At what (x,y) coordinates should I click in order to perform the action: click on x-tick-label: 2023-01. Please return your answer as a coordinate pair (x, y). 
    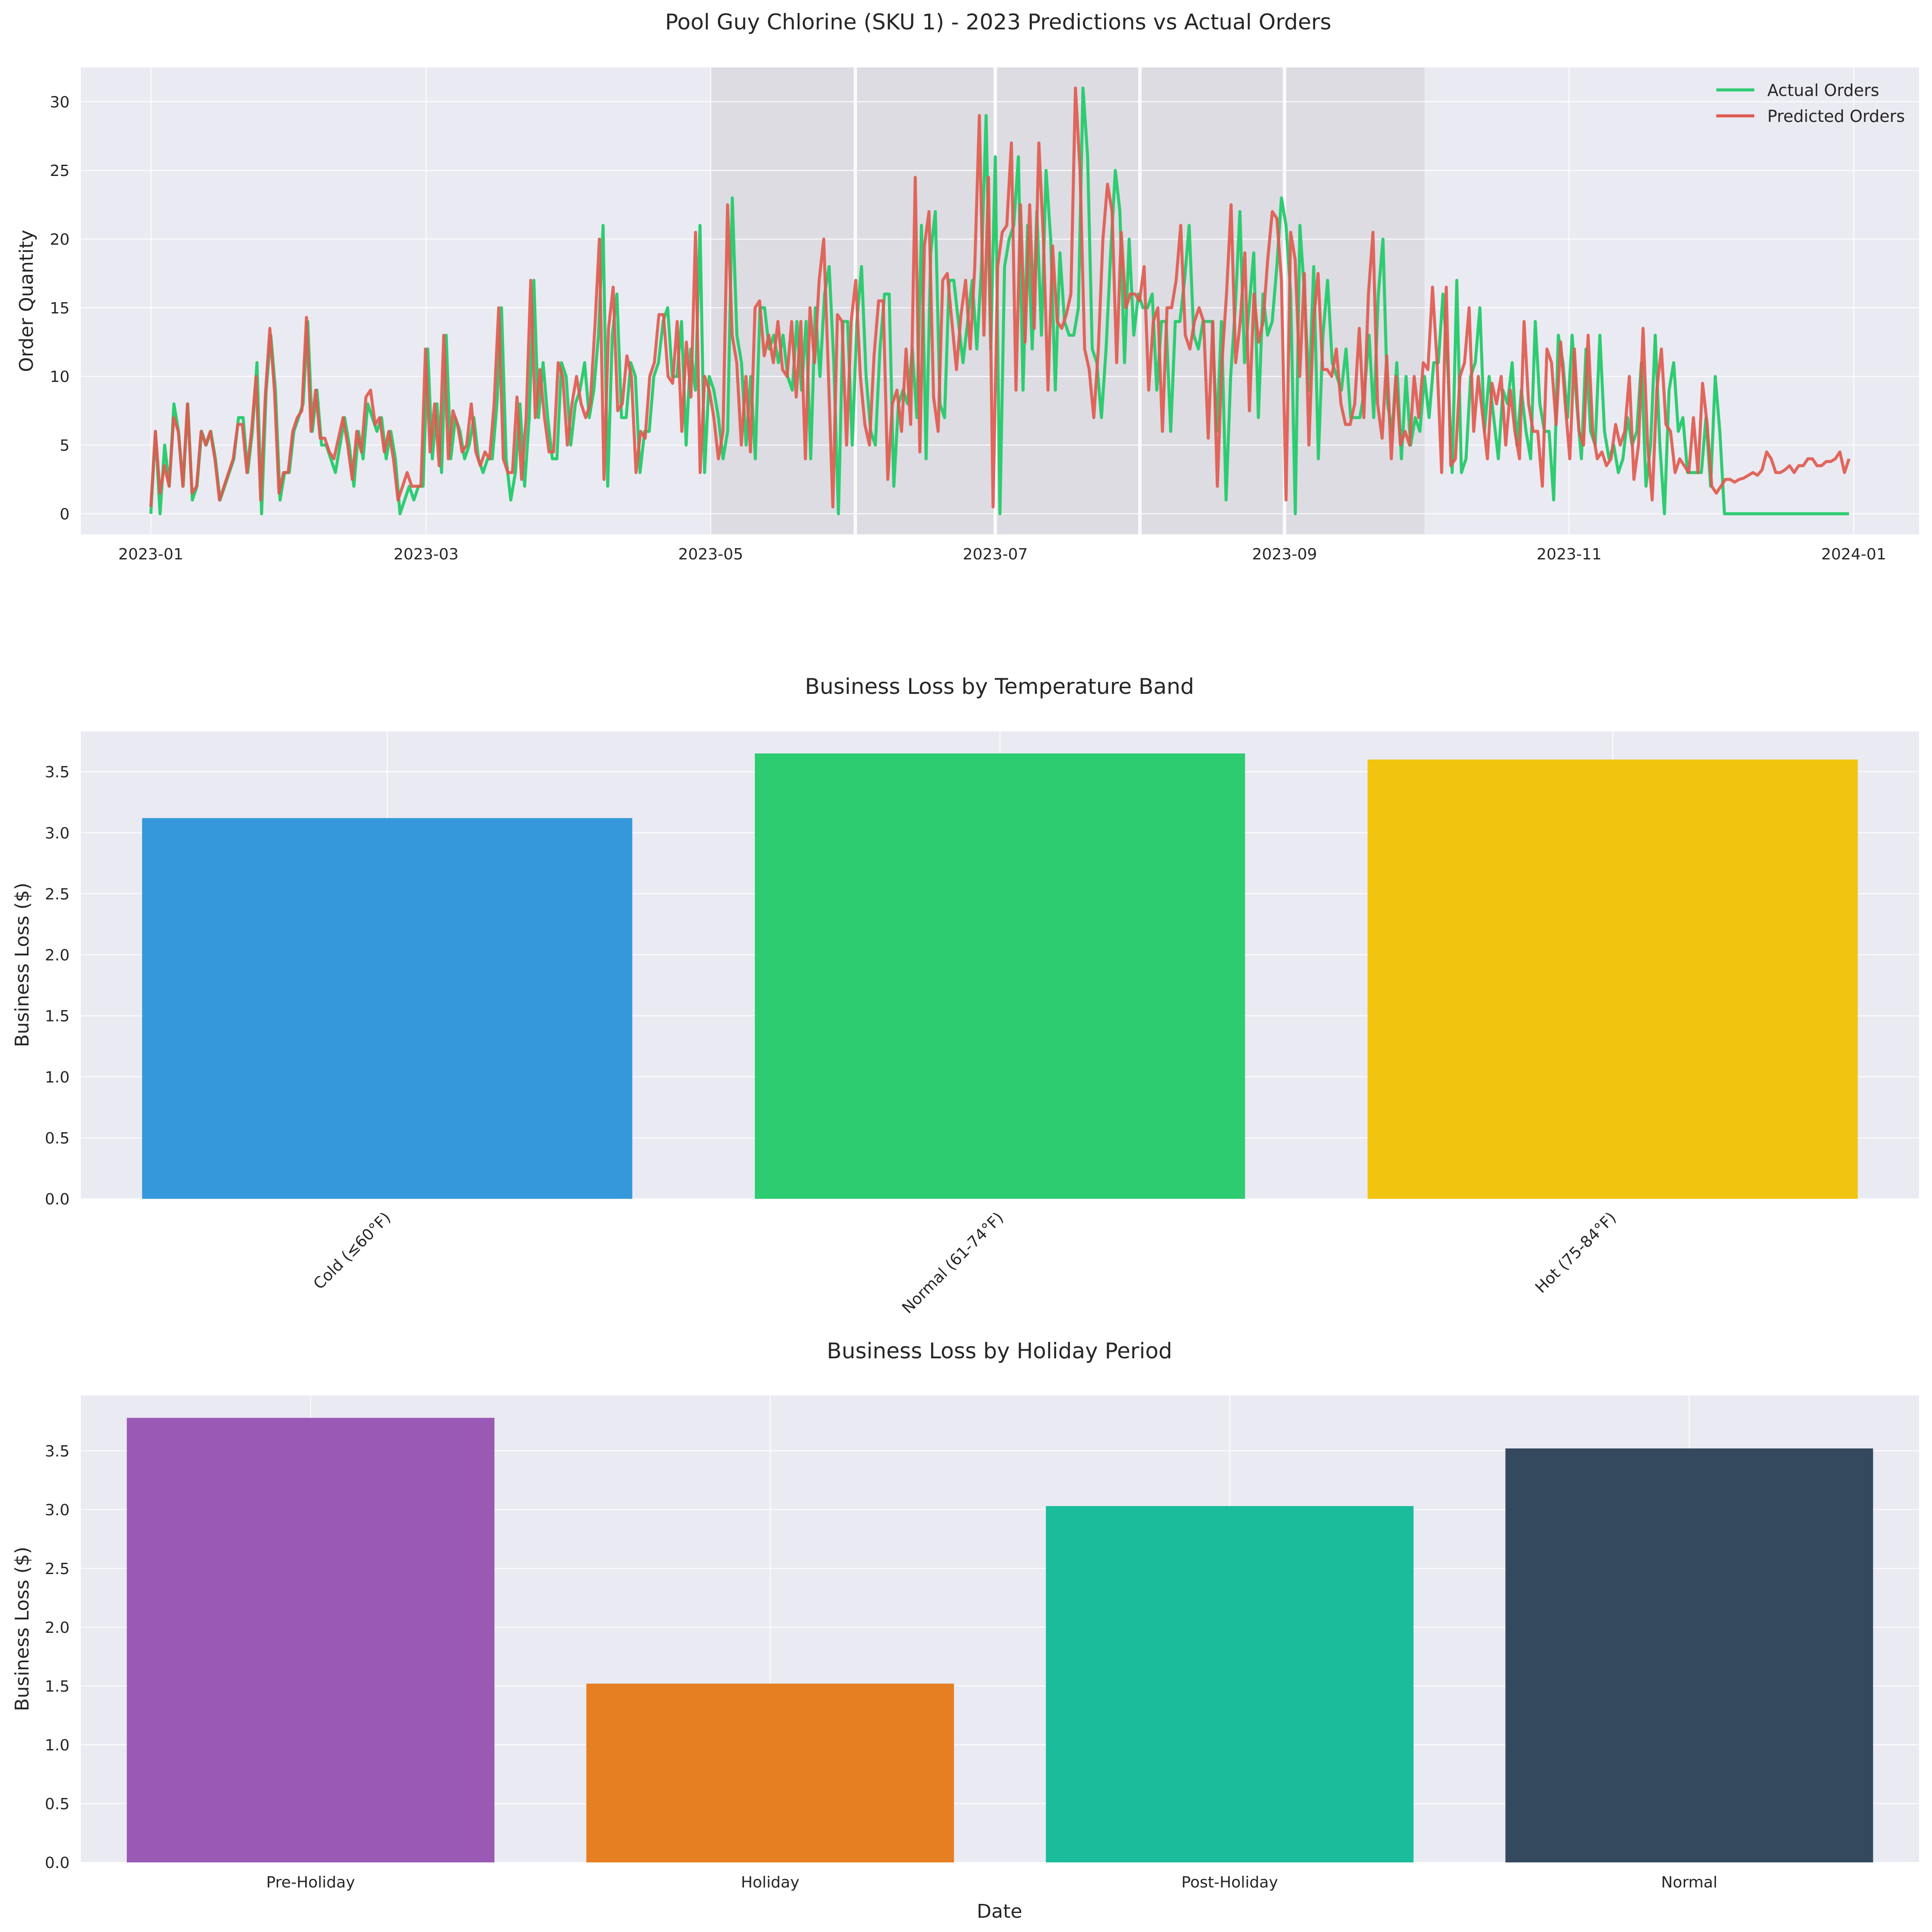
    Looking at the image, I should click on (150, 554).